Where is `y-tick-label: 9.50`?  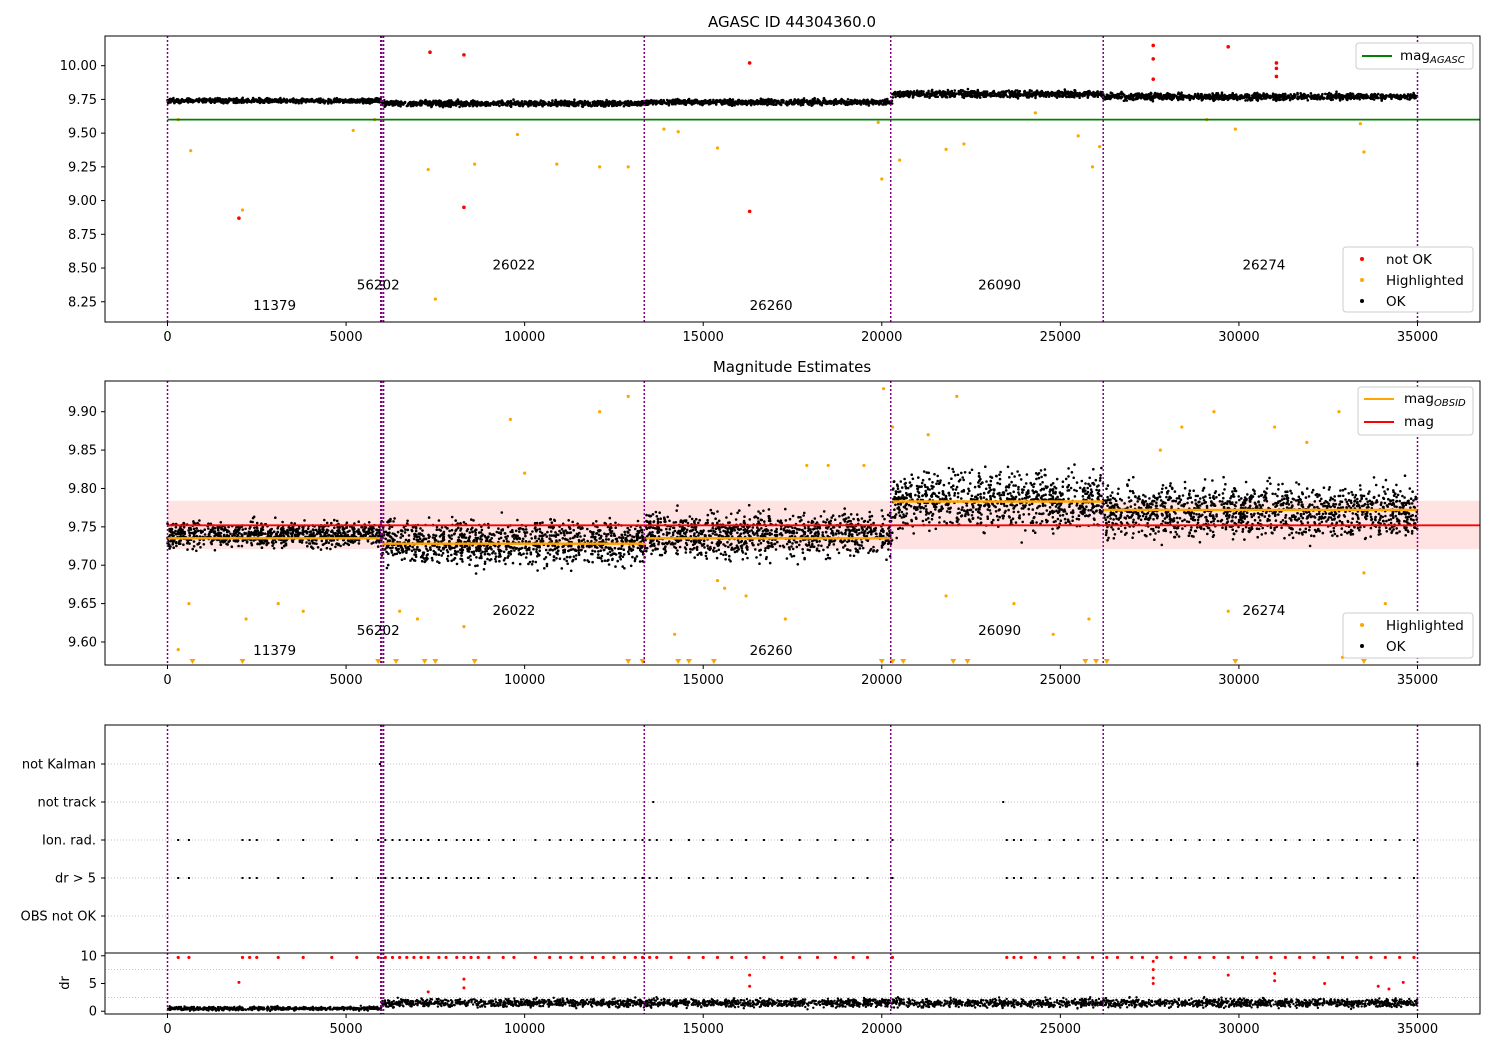 y-tick-label: 9.50 is located at coordinates (82, 134).